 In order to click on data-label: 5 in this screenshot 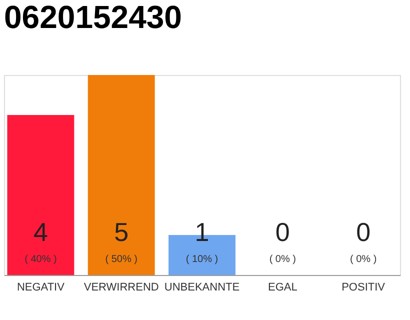, I will do `click(121, 232)`.